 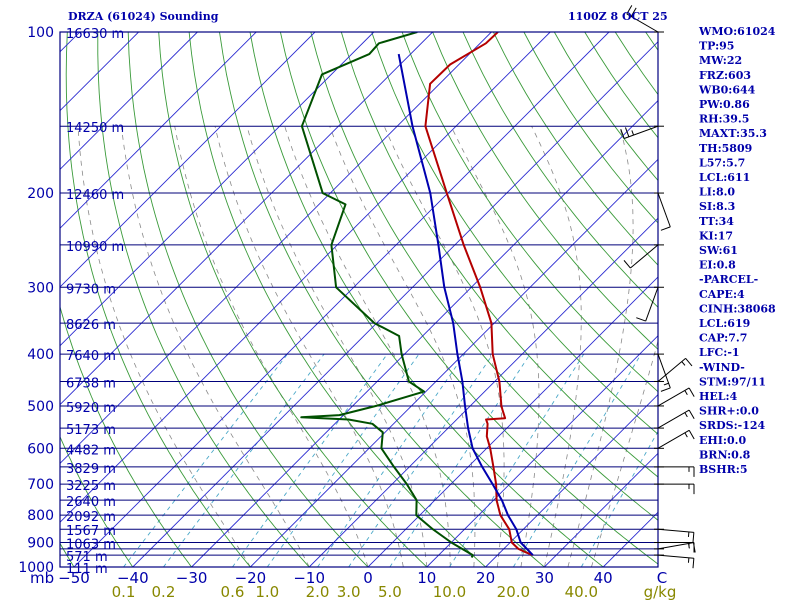 I want to click on height-label: 7640 m, so click(x=91, y=356).